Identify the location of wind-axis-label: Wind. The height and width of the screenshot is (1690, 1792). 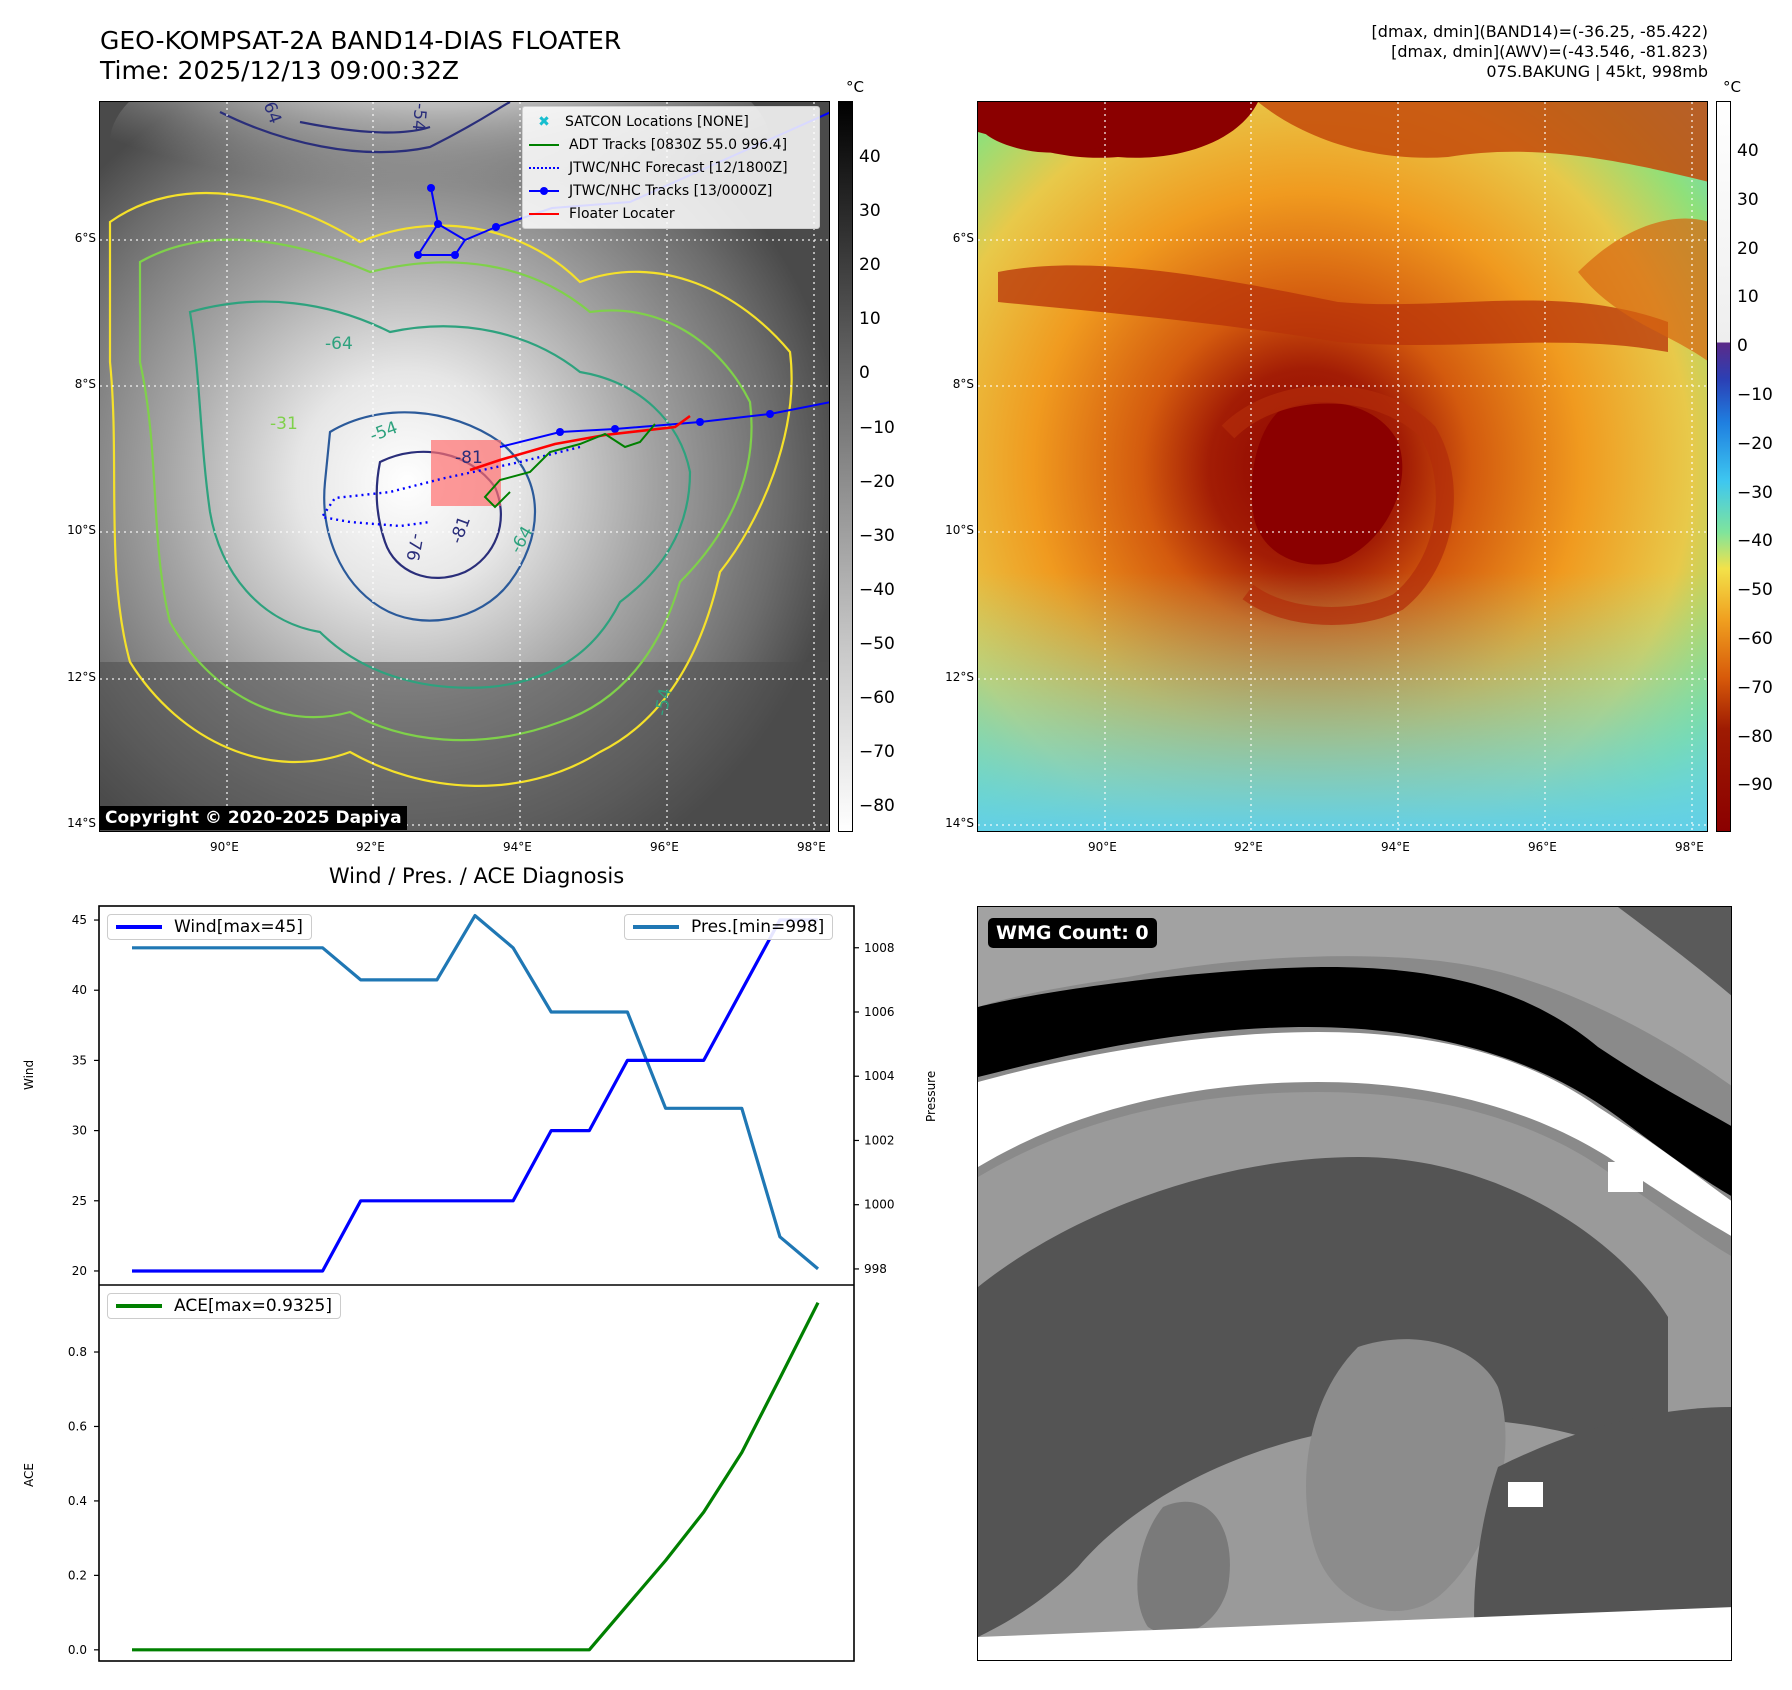
(29, 1074).